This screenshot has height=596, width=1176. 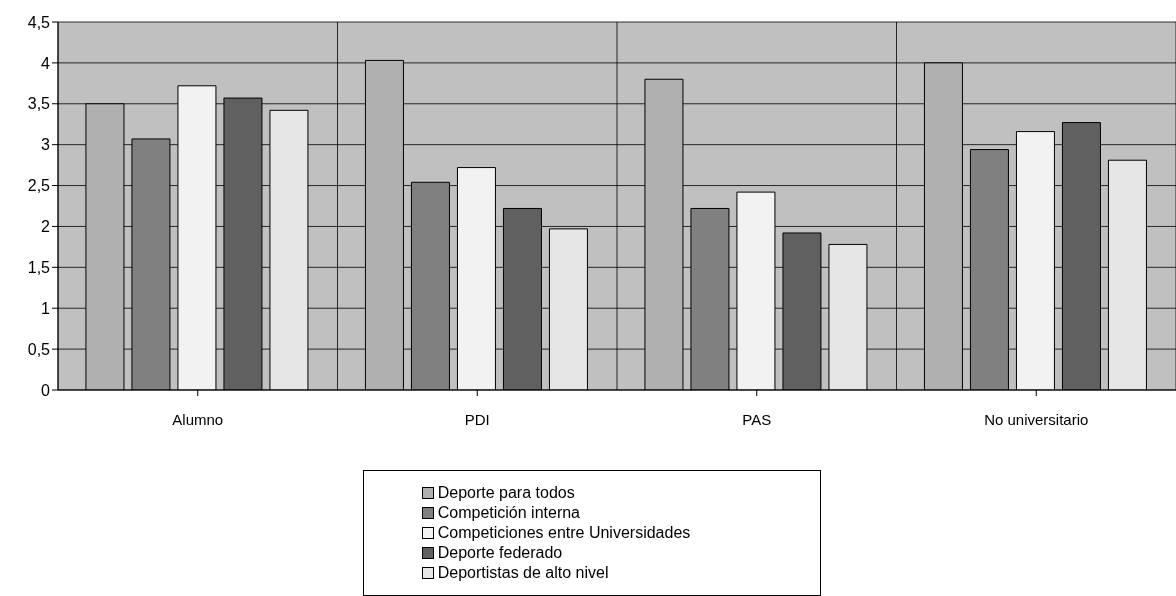 I want to click on y-tick-label: 2,5, so click(x=39, y=186).